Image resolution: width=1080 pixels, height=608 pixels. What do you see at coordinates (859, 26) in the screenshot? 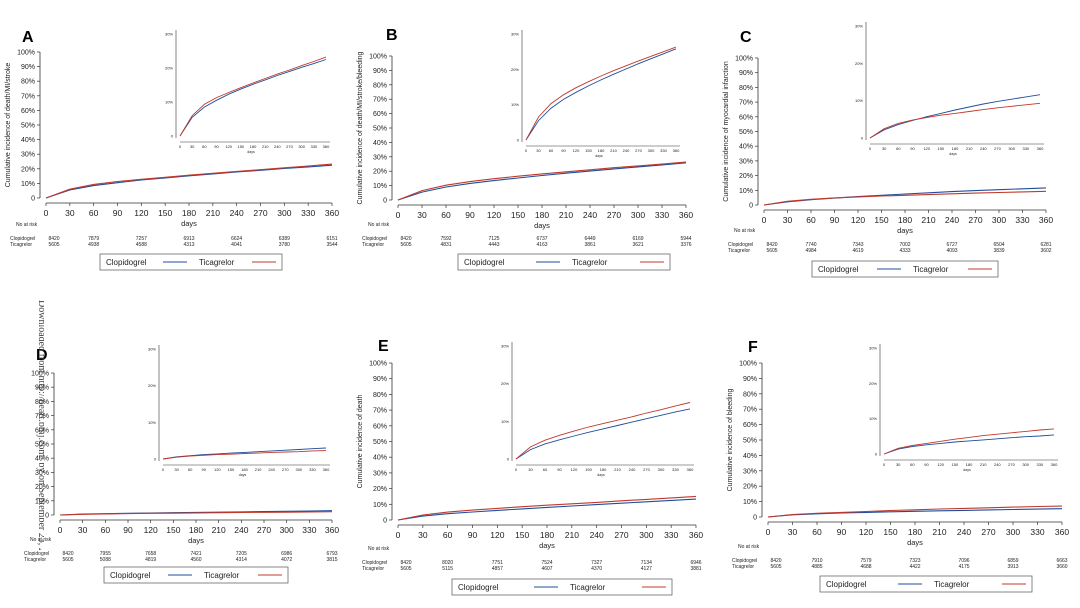
I see `inset-y-tick-label: 30%` at bounding box center [859, 26].